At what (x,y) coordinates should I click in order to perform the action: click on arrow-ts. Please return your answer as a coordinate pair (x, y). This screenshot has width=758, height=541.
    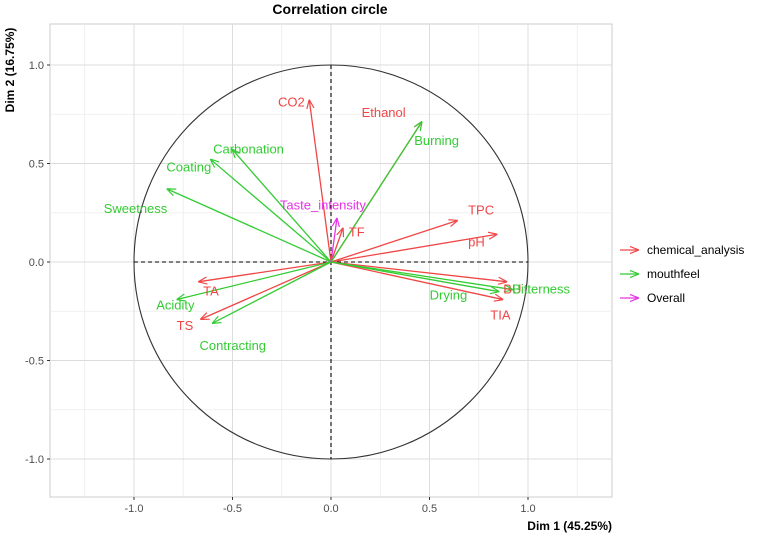
    Looking at the image, I should click on (266, 290).